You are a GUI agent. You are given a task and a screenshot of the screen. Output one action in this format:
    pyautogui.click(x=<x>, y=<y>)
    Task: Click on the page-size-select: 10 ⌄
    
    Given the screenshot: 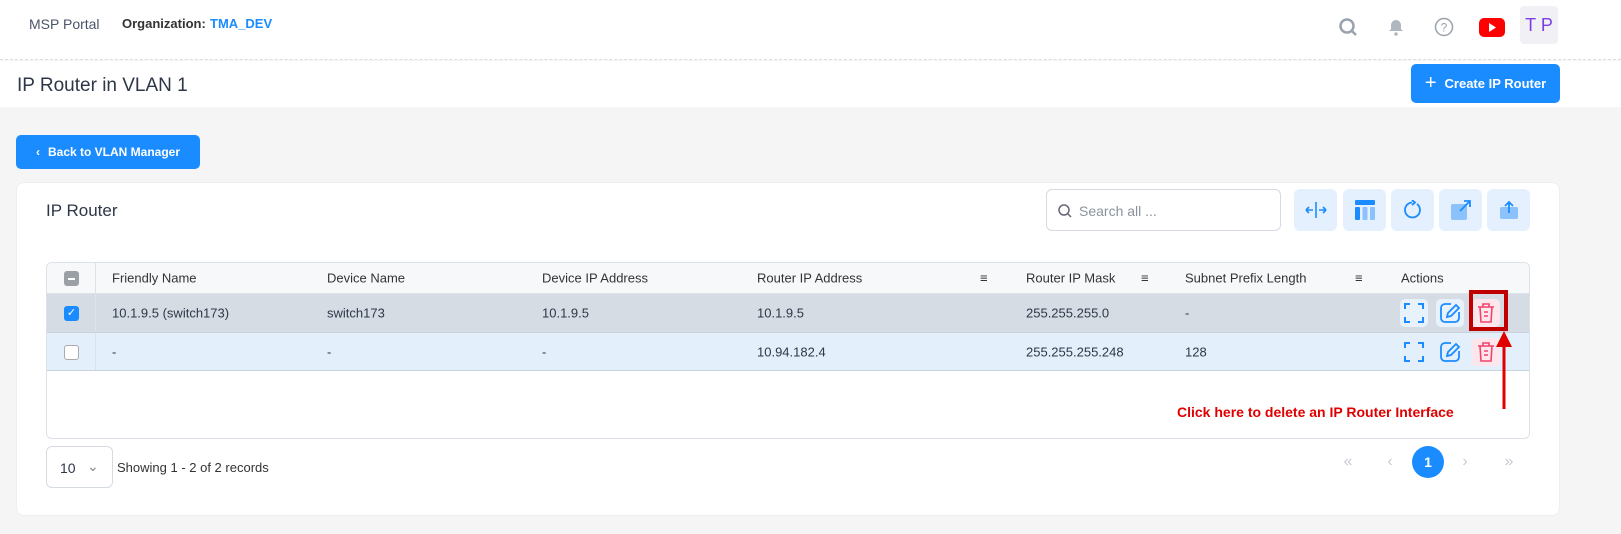 What is the action you would take?
    pyautogui.click(x=79, y=467)
    